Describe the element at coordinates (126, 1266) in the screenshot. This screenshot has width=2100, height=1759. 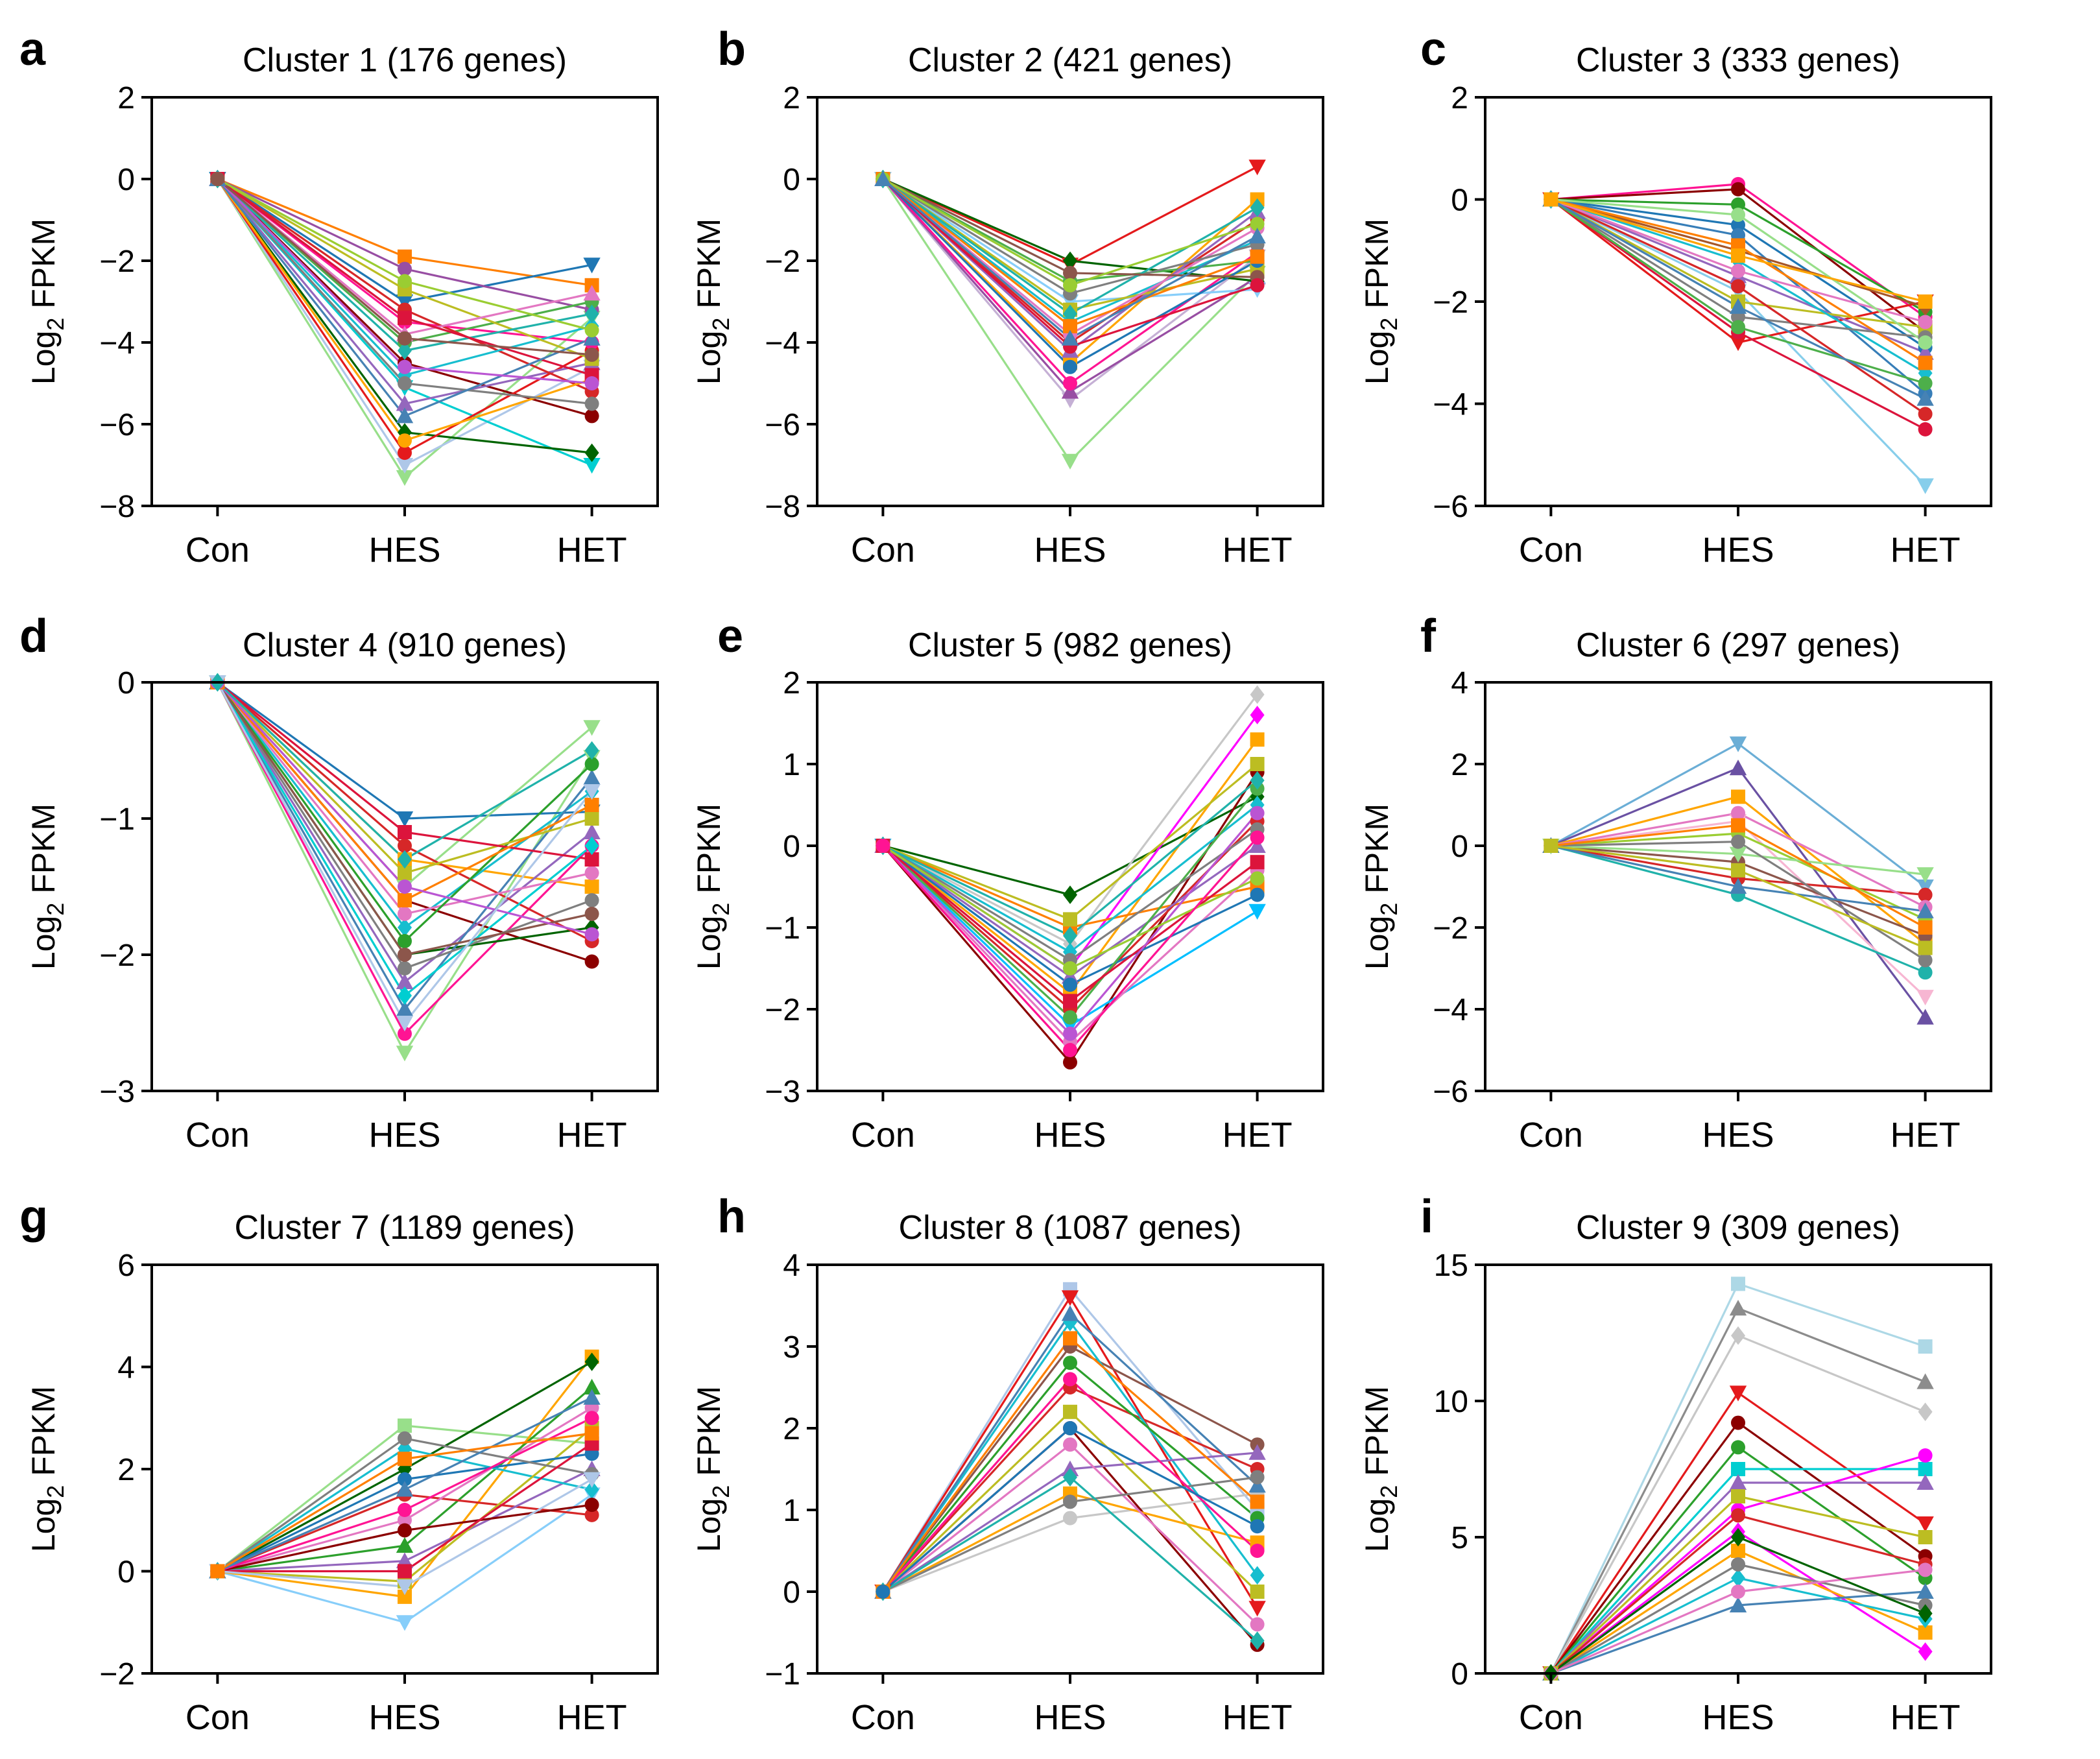
I see `y-tick-label: 6` at that location.